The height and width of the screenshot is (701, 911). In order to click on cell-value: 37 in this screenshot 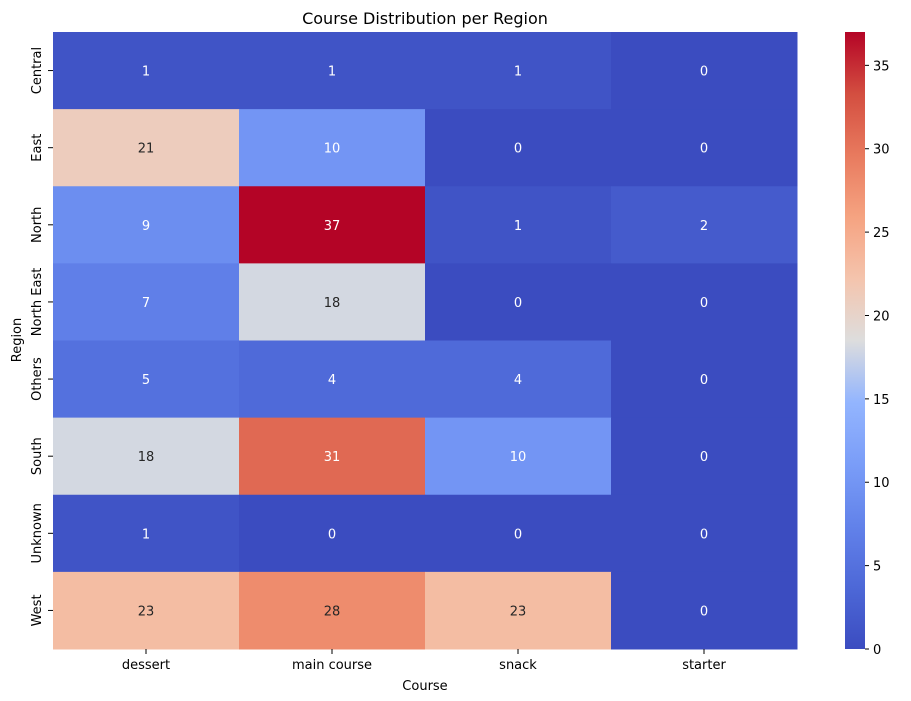, I will do `click(332, 226)`.